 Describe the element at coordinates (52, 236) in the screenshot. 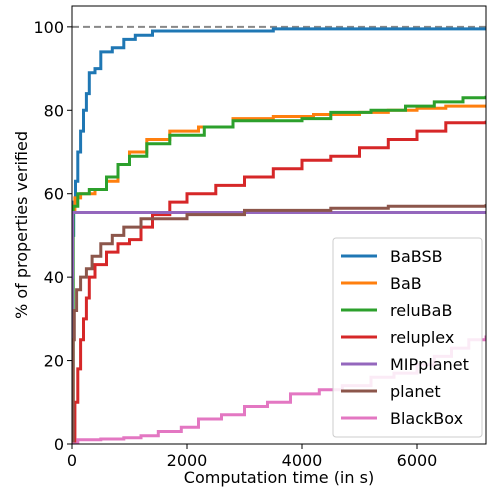

I see `y-axis: 0 20 40 60 80 100` at that location.